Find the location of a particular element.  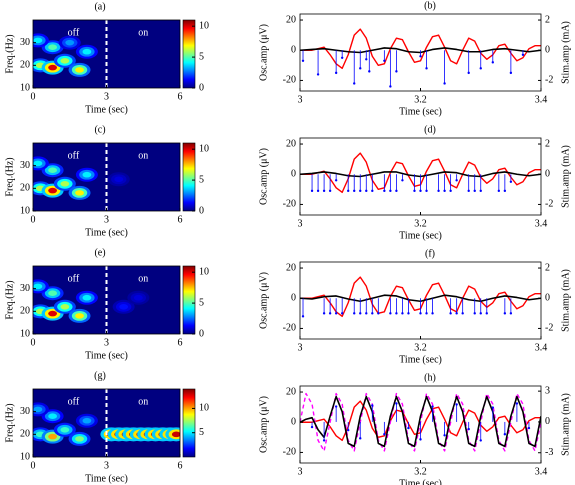

panel-label: (c) is located at coordinates (99, 129).